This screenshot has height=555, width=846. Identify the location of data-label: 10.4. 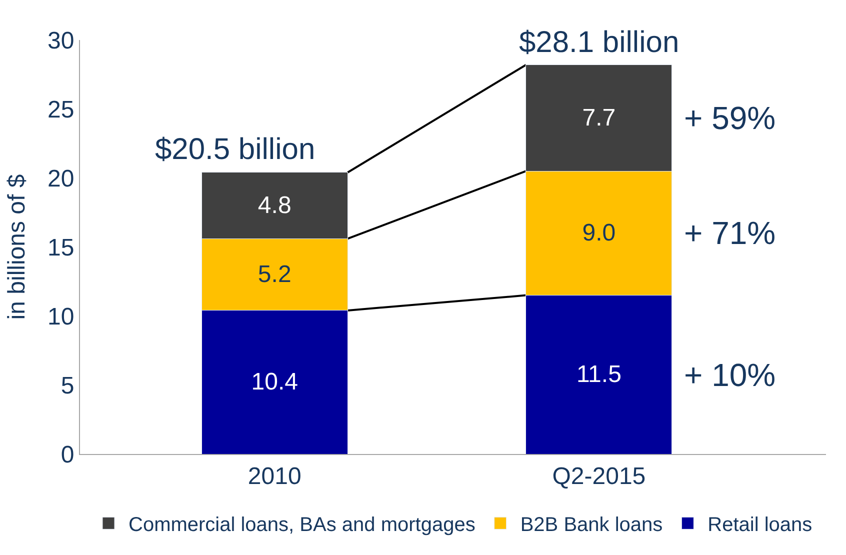
(274, 382).